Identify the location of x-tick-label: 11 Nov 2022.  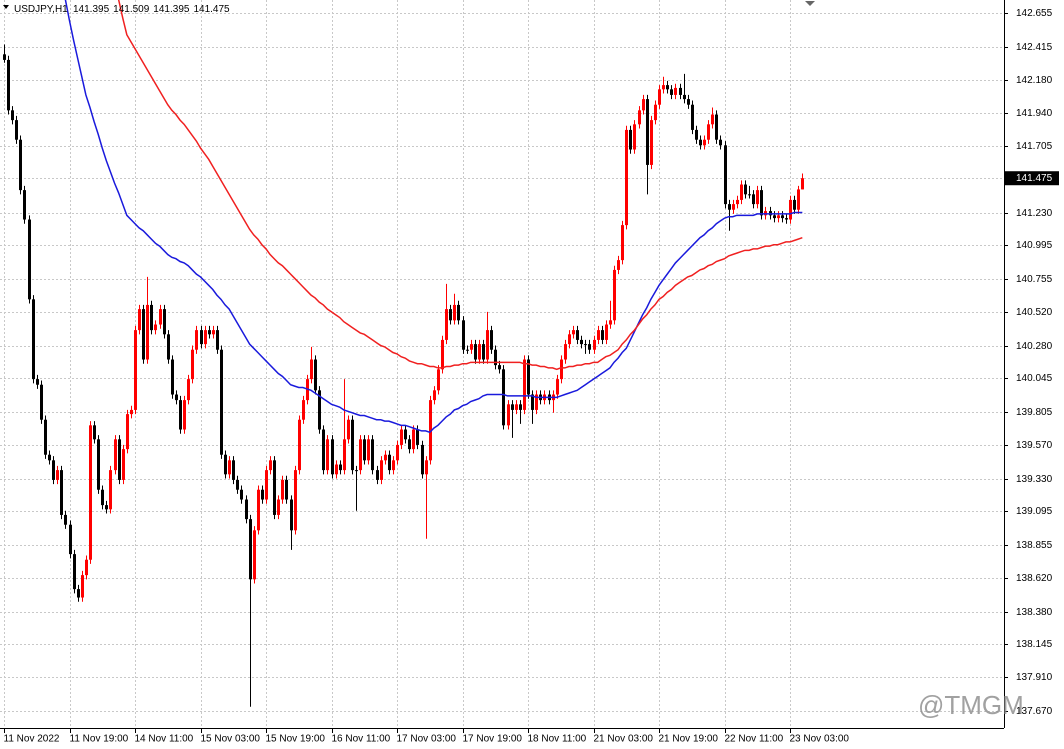
(32, 739).